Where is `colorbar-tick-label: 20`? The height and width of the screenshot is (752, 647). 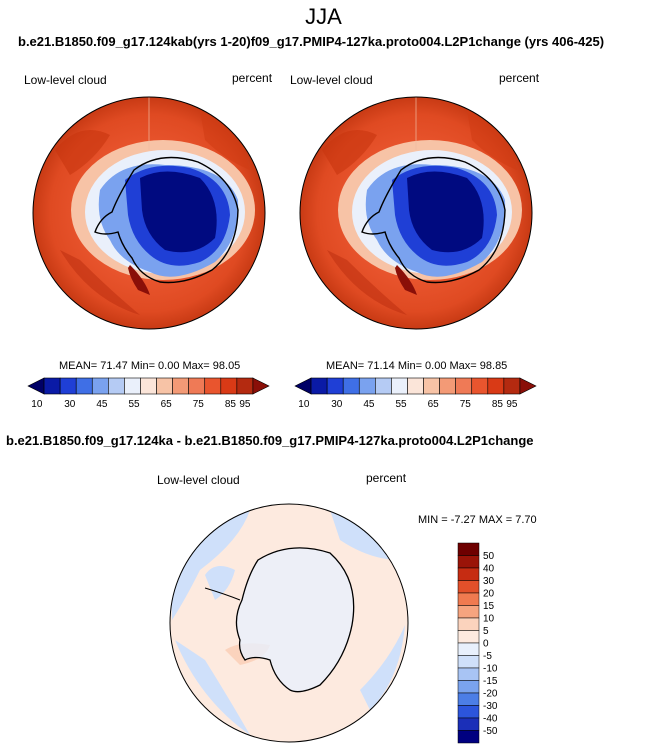
colorbar-tick-label: 20 is located at coordinates (489, 594).